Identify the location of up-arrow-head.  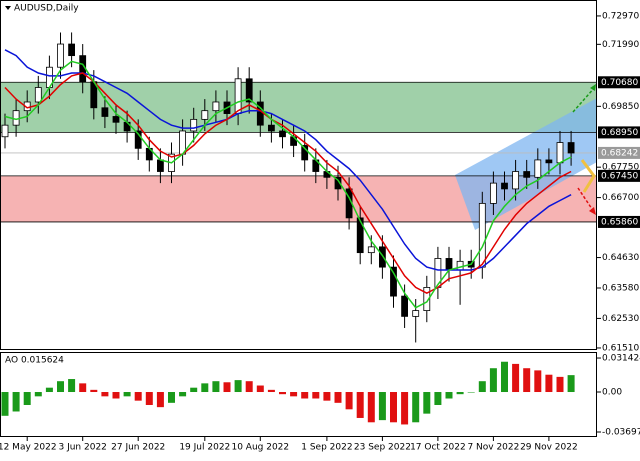
(593, 87).